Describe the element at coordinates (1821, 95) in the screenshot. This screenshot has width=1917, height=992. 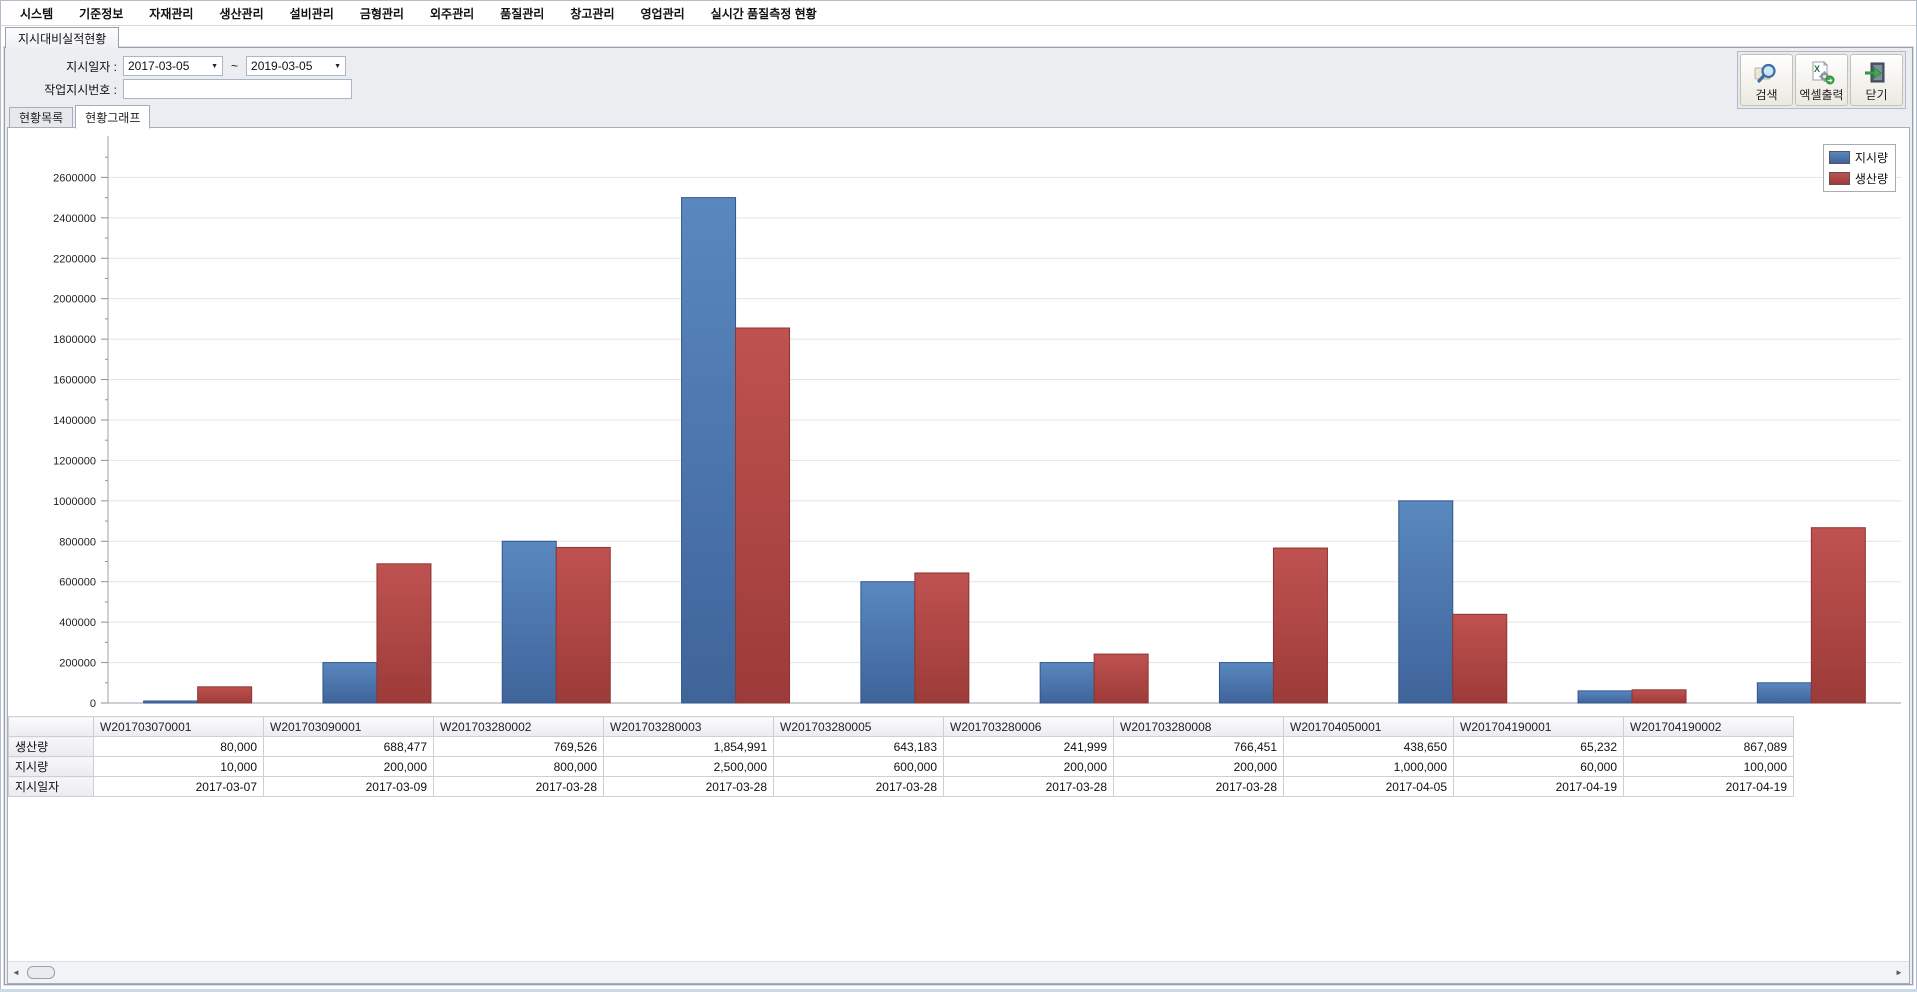
I see `excel-export-button-label: 엑셀출력` at that location.